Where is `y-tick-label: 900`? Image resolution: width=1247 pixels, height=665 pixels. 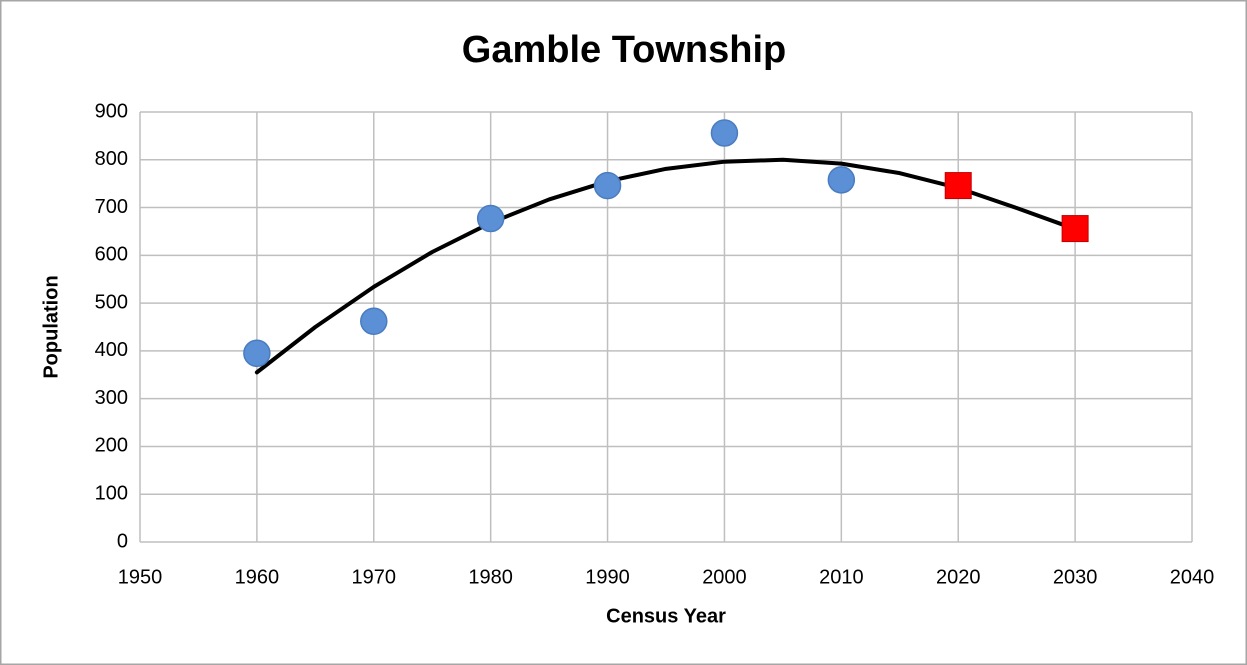
y-tick-label: 900 is located at coordinates (111, 111).